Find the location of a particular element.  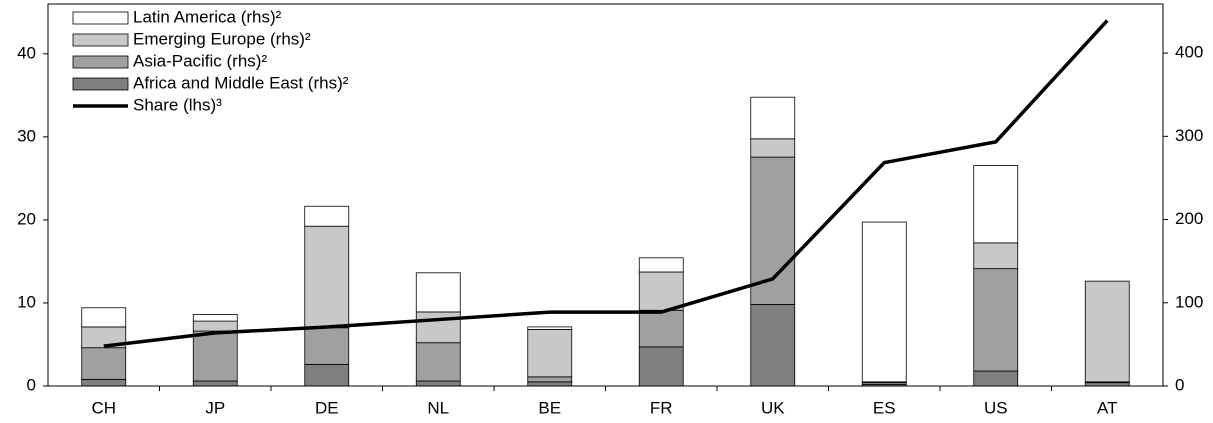

x-tick-label: UK is located at coordinates (773, 407).